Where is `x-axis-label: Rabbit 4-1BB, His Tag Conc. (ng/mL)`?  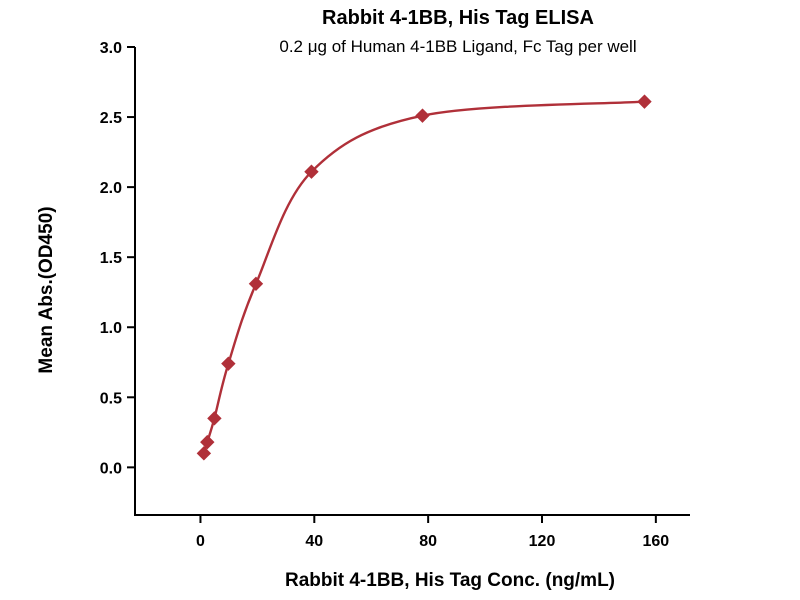
x-axis-label: Rabbit 4-1BB, His Tag Conc. (ng/mL) is located at coordinates (450, 580).